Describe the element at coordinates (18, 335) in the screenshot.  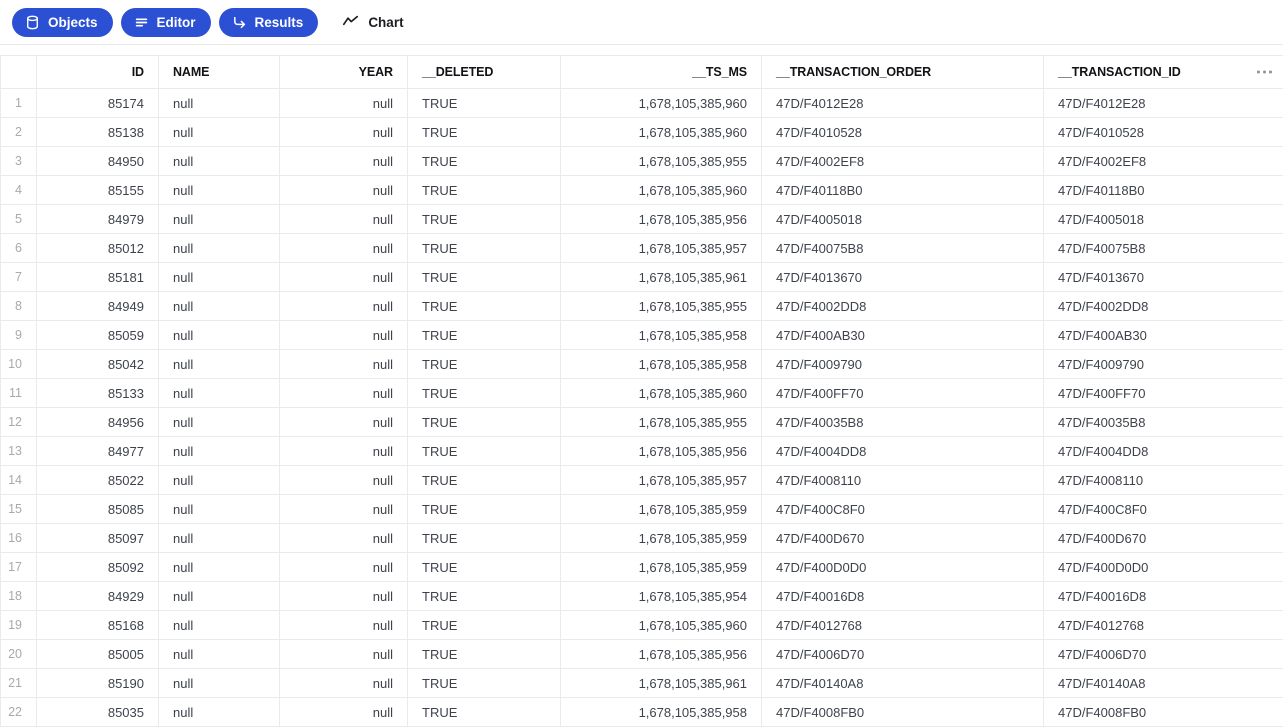
I see `row-number: 9` at that location.